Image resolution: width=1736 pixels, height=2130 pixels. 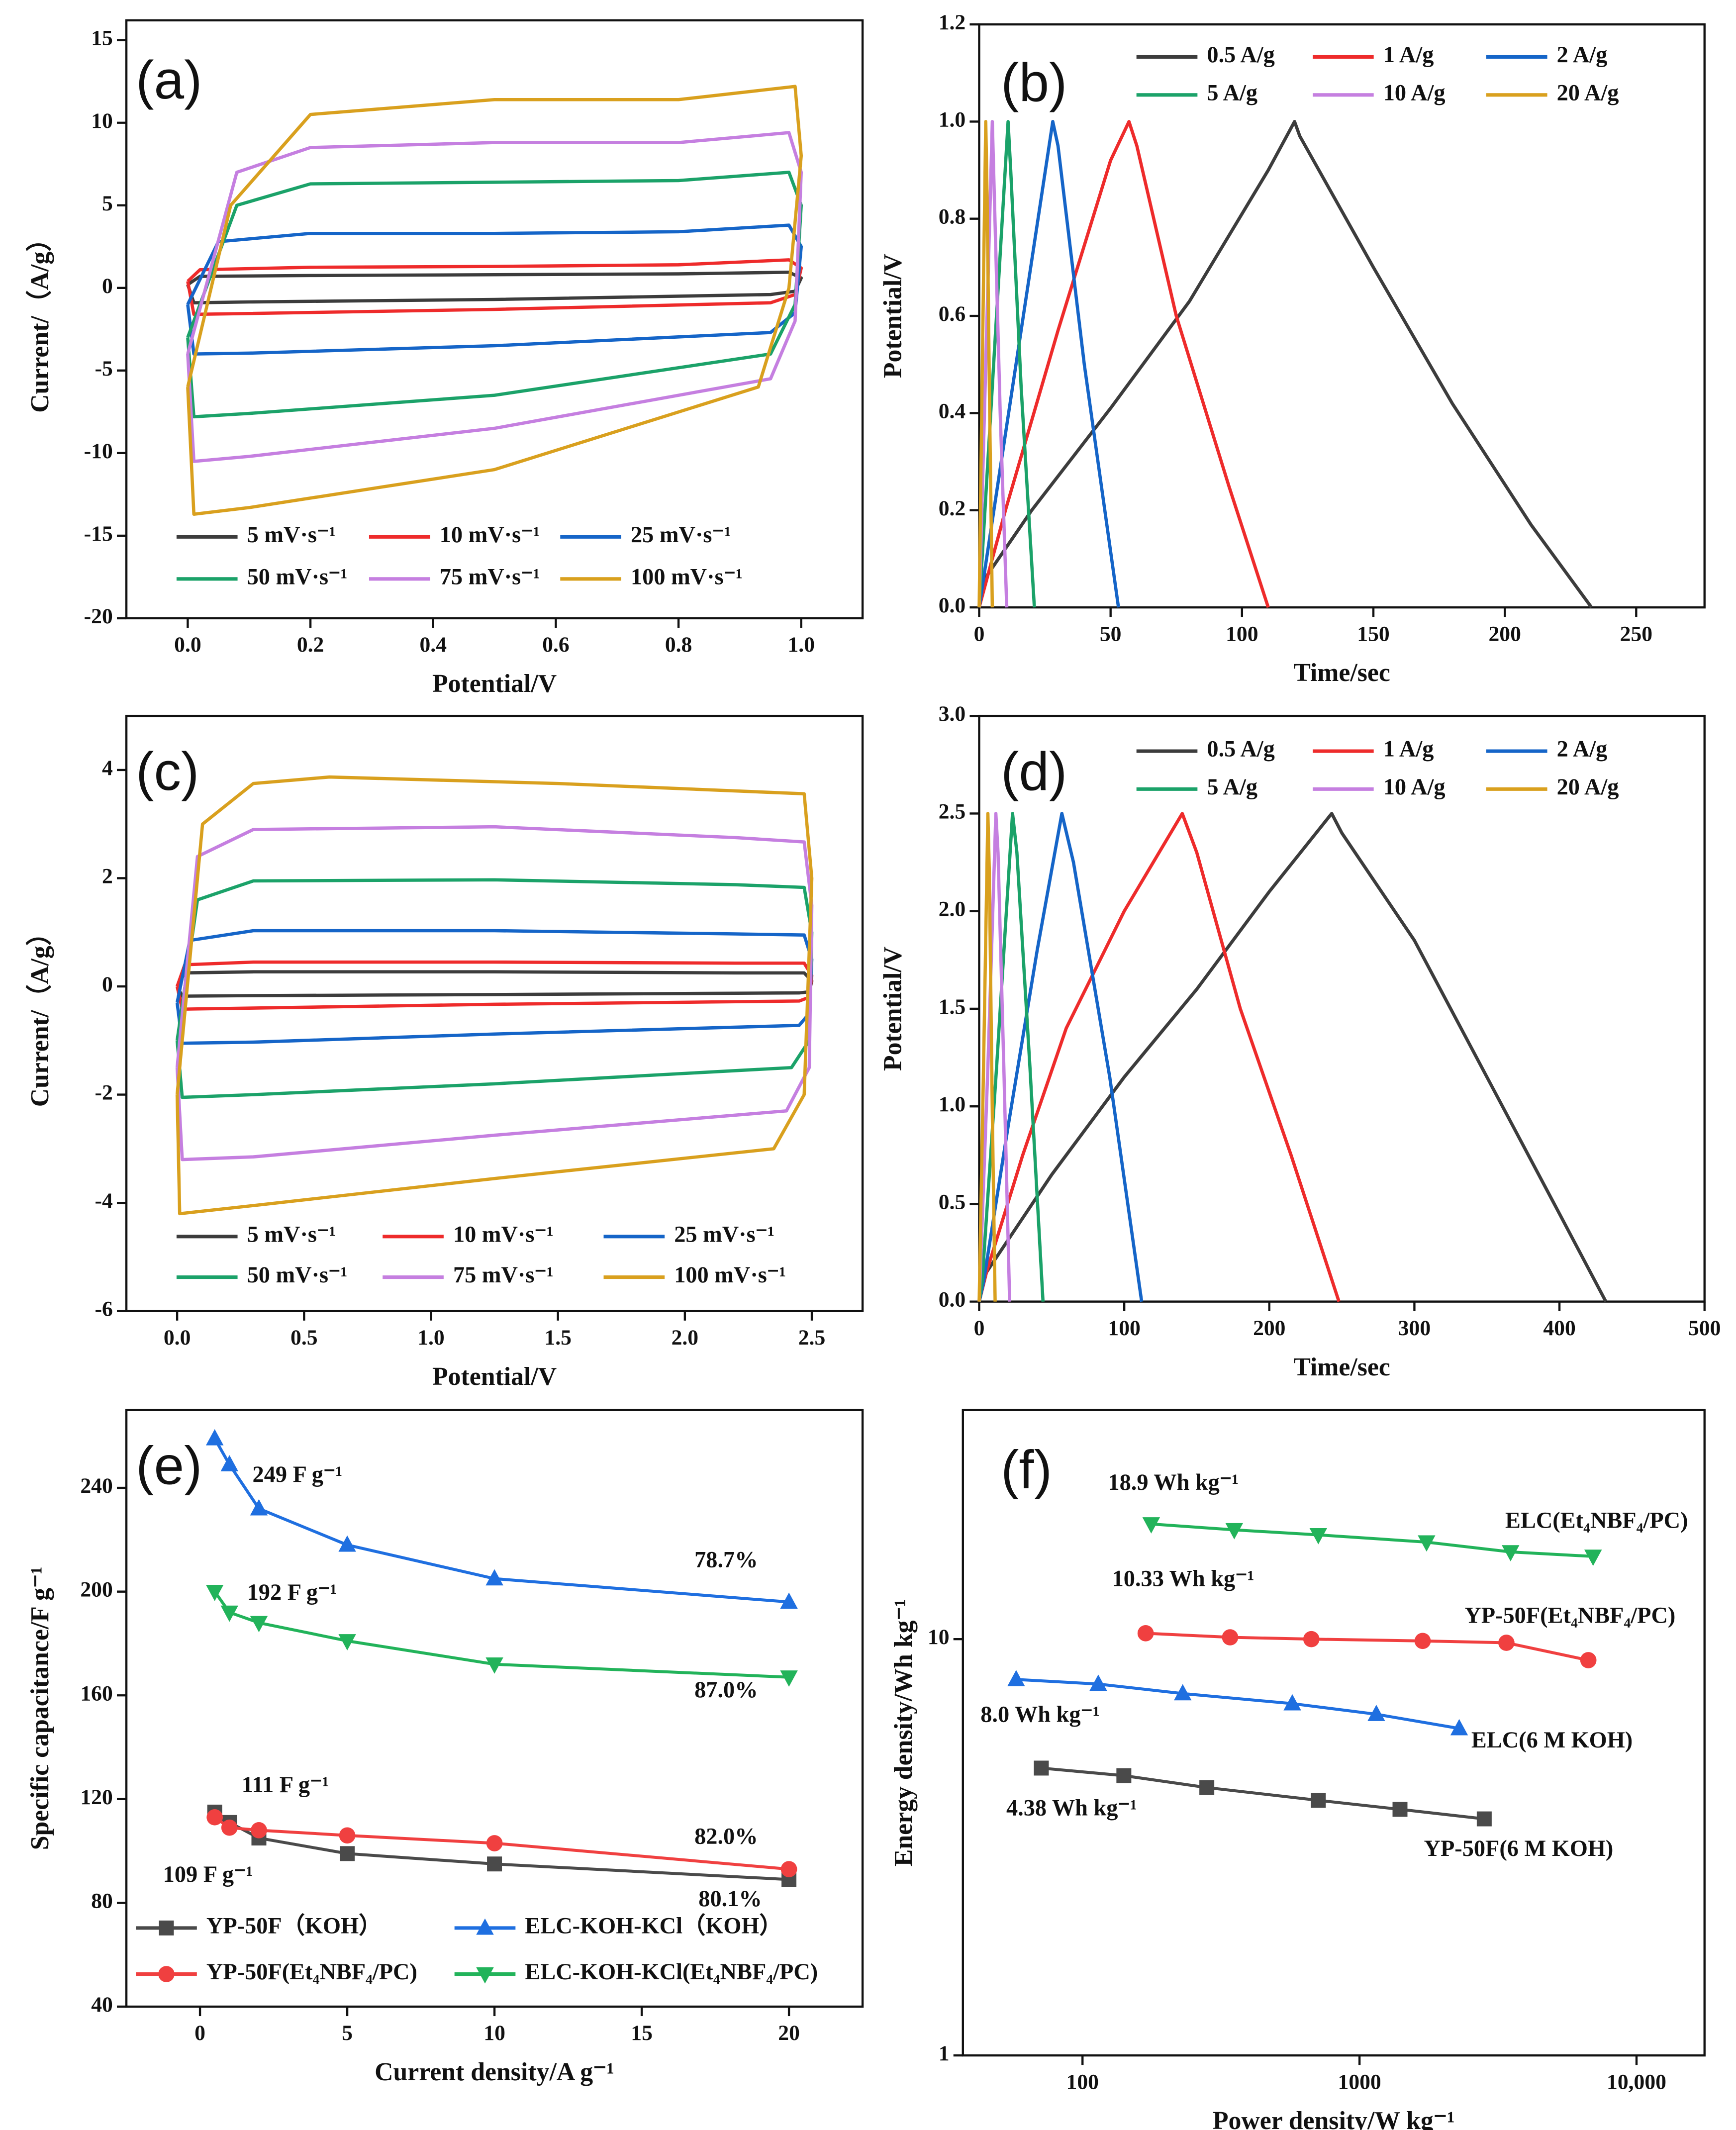 I want to click on y-axis-label: Current/（A/g）, so click(x=39, y=319).